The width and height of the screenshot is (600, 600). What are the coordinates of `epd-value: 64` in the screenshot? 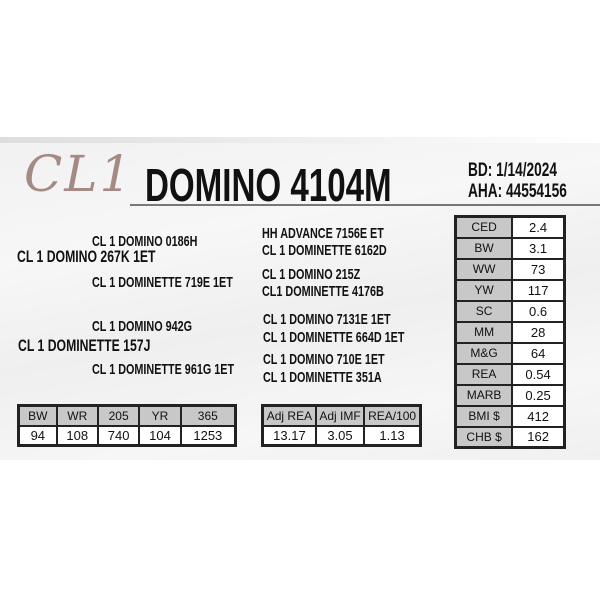 It's located at (538, 353).